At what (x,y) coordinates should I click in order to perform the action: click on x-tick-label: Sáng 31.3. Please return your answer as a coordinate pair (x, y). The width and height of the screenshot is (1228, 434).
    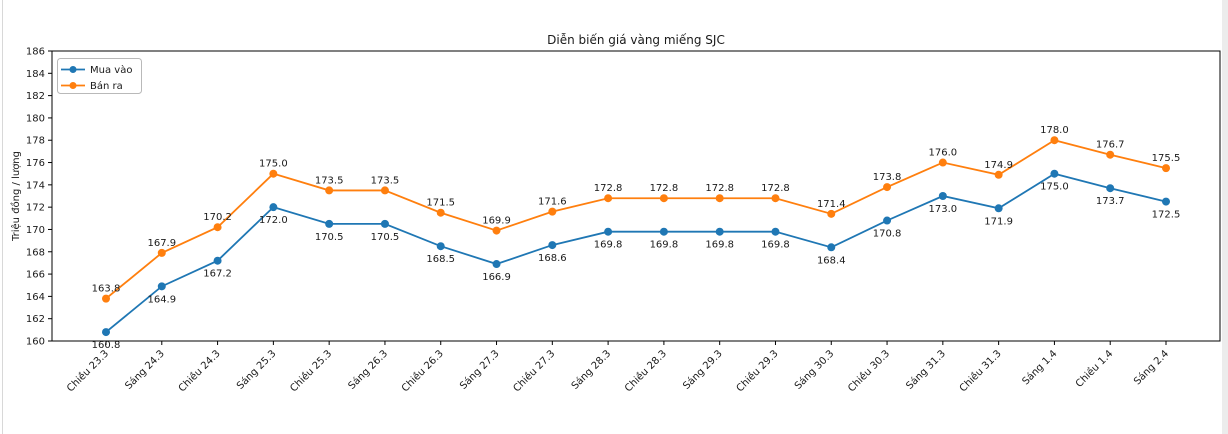
    Looking at the image, I should click on (926, 370).